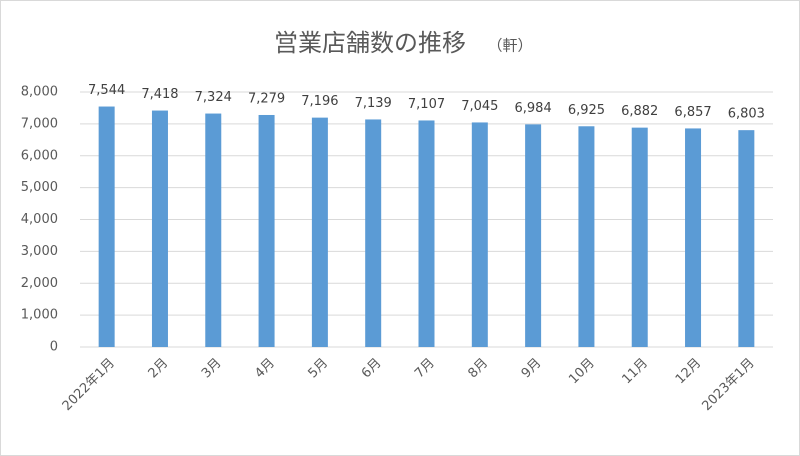 Image resolution: width=800 pixels, height=456 pixels. I want to click on data-label: 7,324, so click(213, 97).